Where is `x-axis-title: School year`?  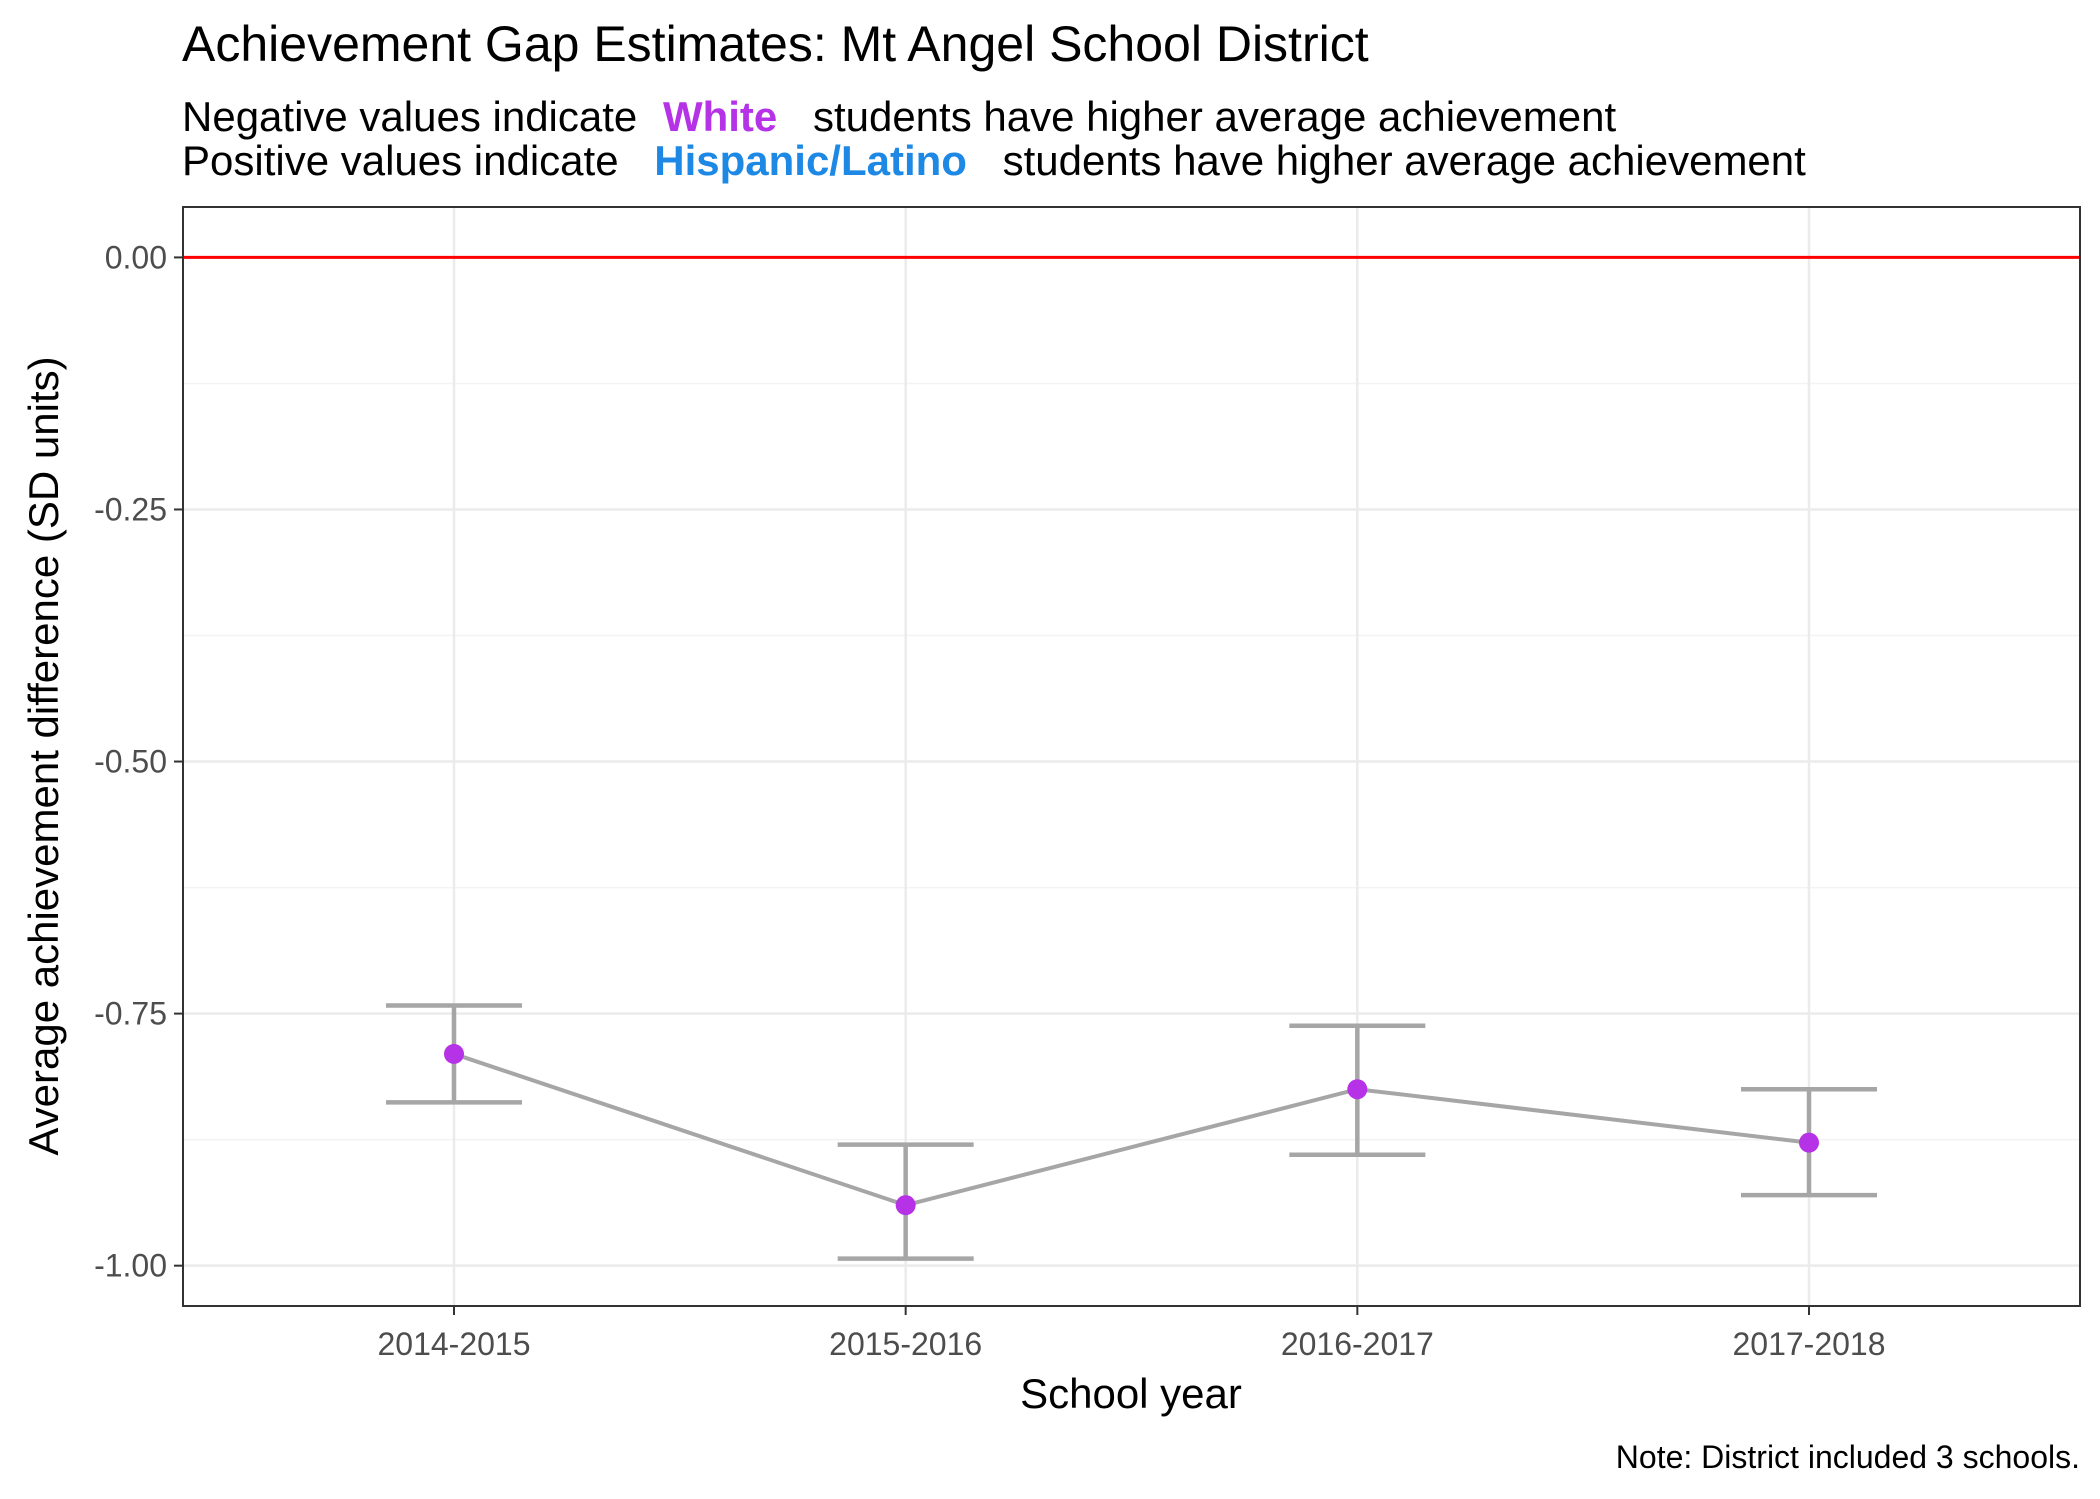 x-axis-title: School year is located at coordinates (1131, 1393).